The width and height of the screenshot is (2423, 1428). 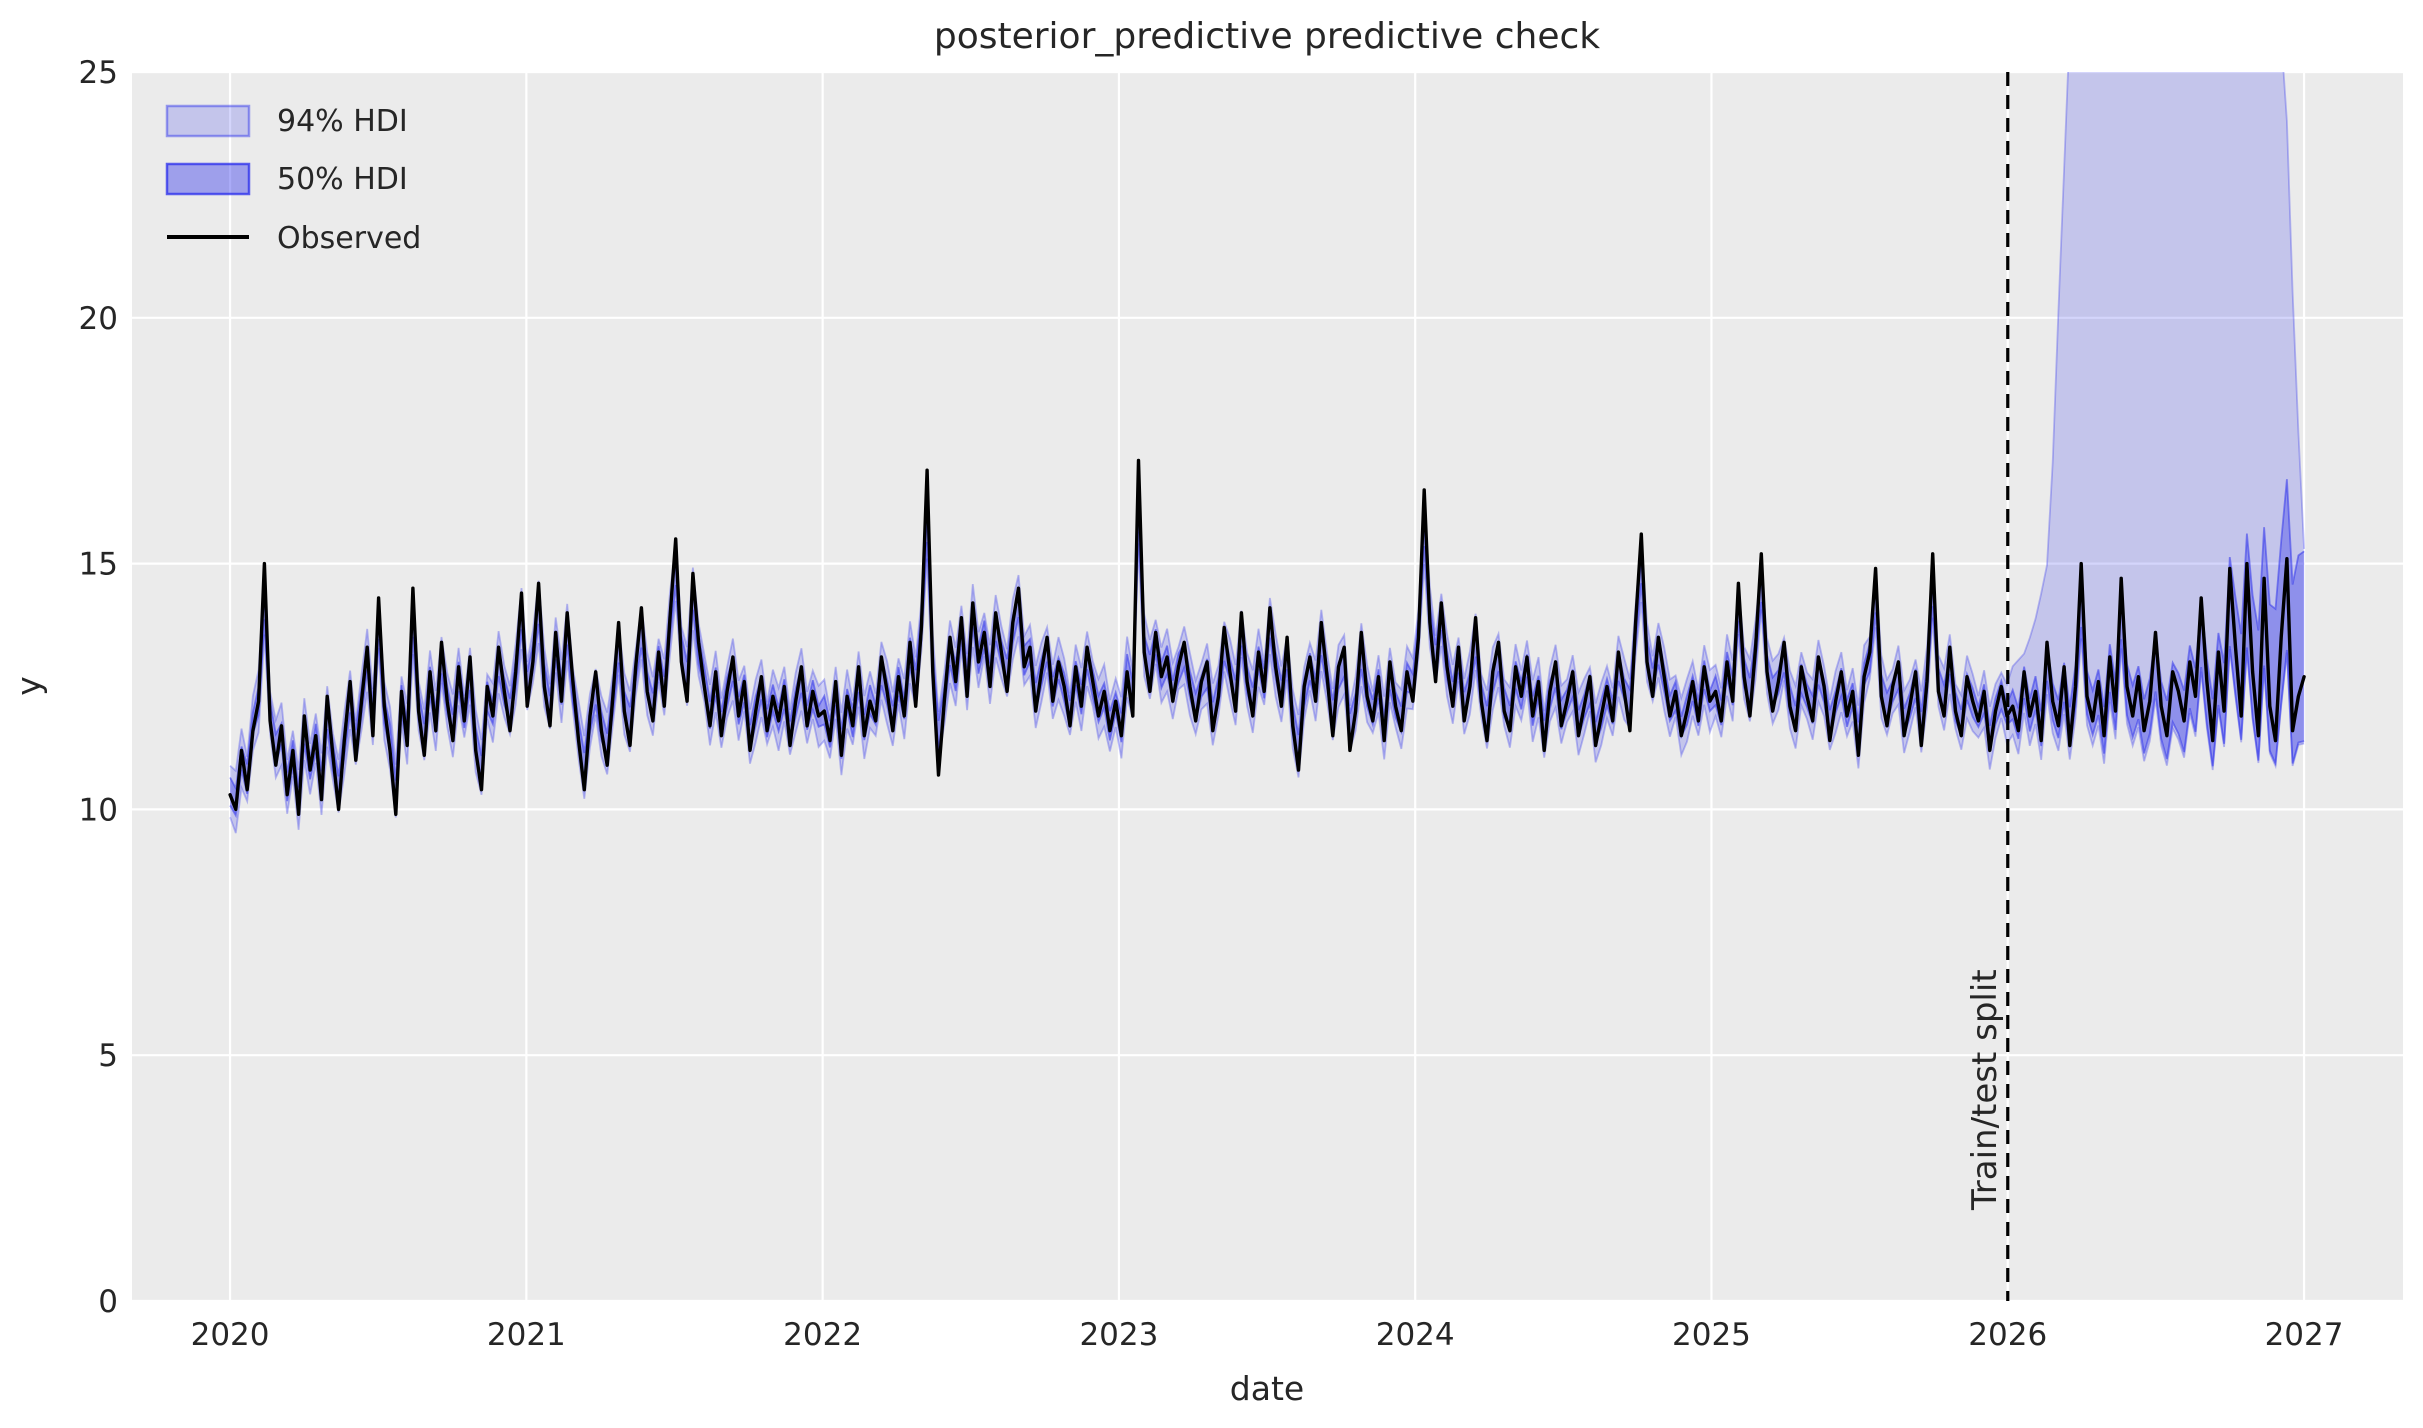 I want to click on legend: 94% HDI 50% HDI Observed, so click(x=293, y=180).